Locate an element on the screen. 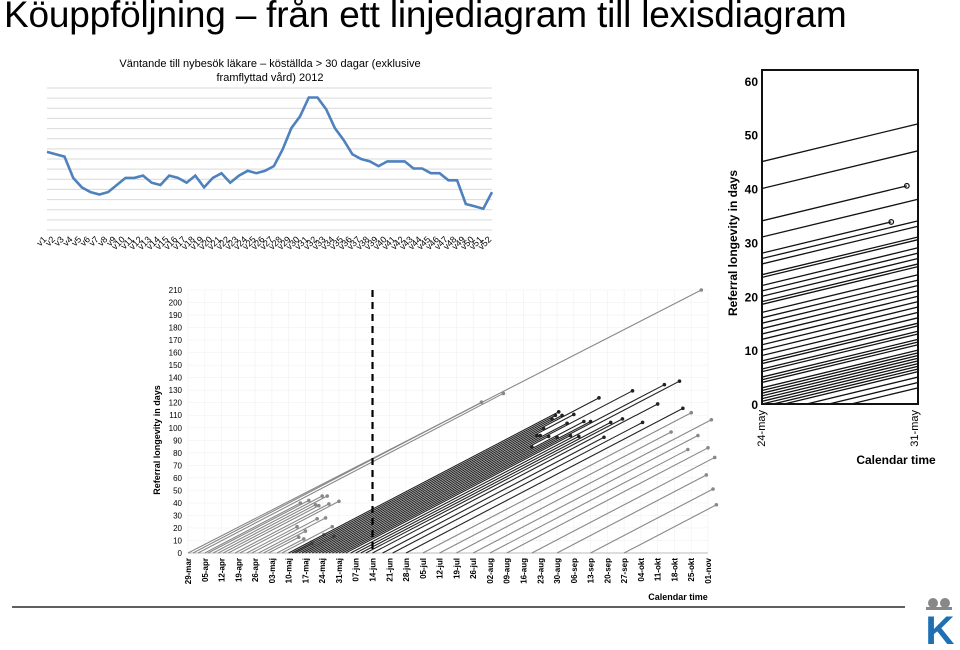 The height and width of the screenshot is (650, 960). crown-icon is located at coordinates (939, 604).